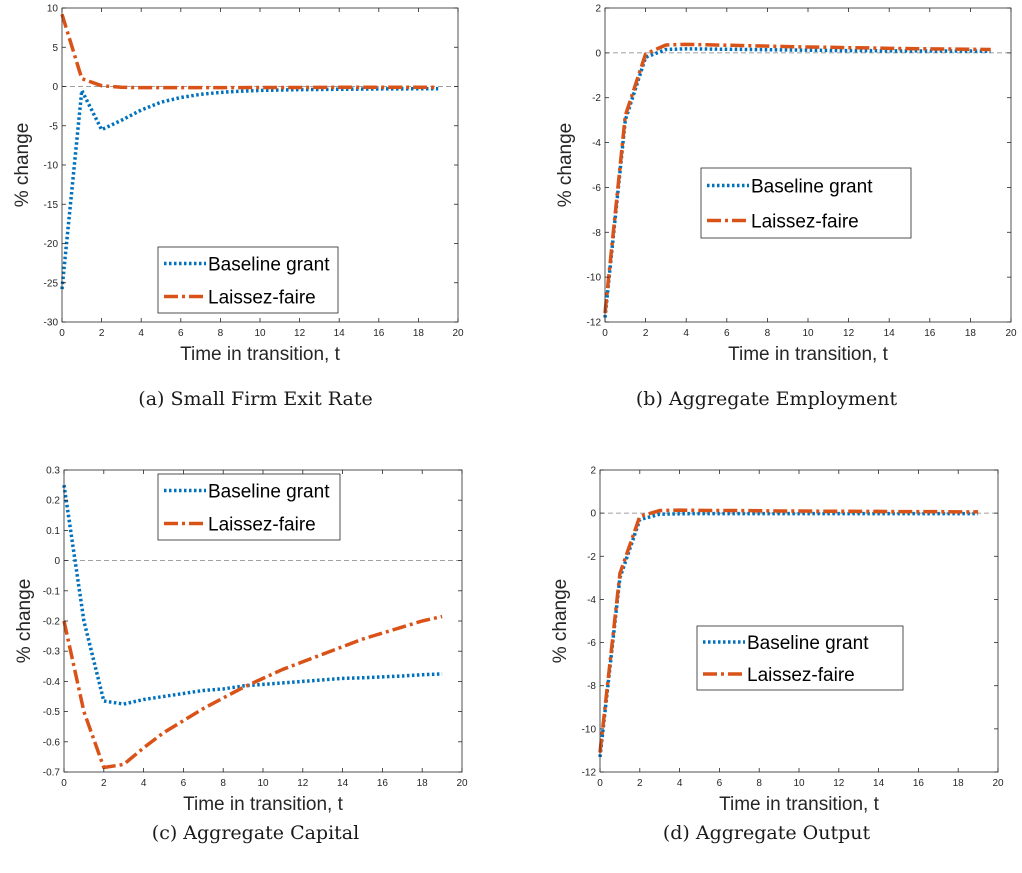 The height and width of the screenshot is (873, 1022). Describe the element at coordinates (52, 712) in the screenshot. I see `y-tick-label: -0.5` at that location.